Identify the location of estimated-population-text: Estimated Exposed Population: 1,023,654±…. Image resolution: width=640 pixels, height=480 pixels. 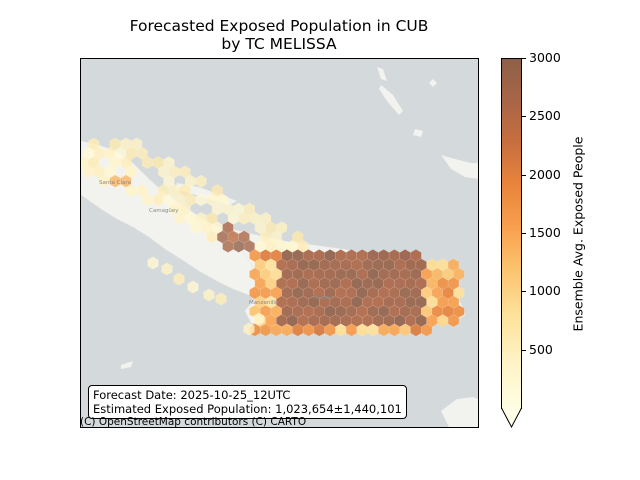
(247, 409).